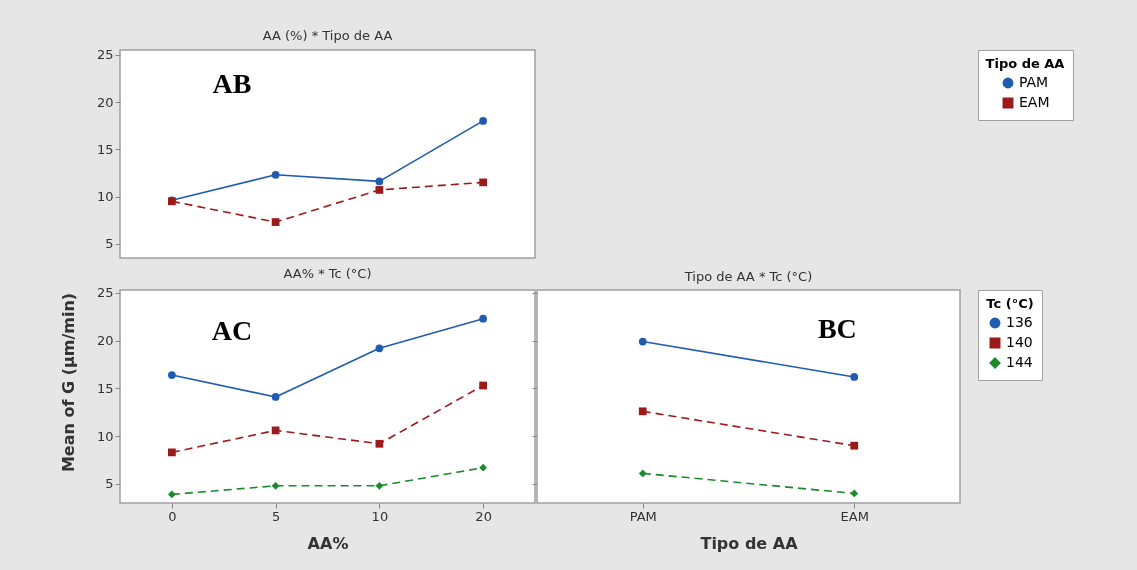  Describe the element at coordinates (232, 330) in the screenshot. I see `annotation: AC` at that location.